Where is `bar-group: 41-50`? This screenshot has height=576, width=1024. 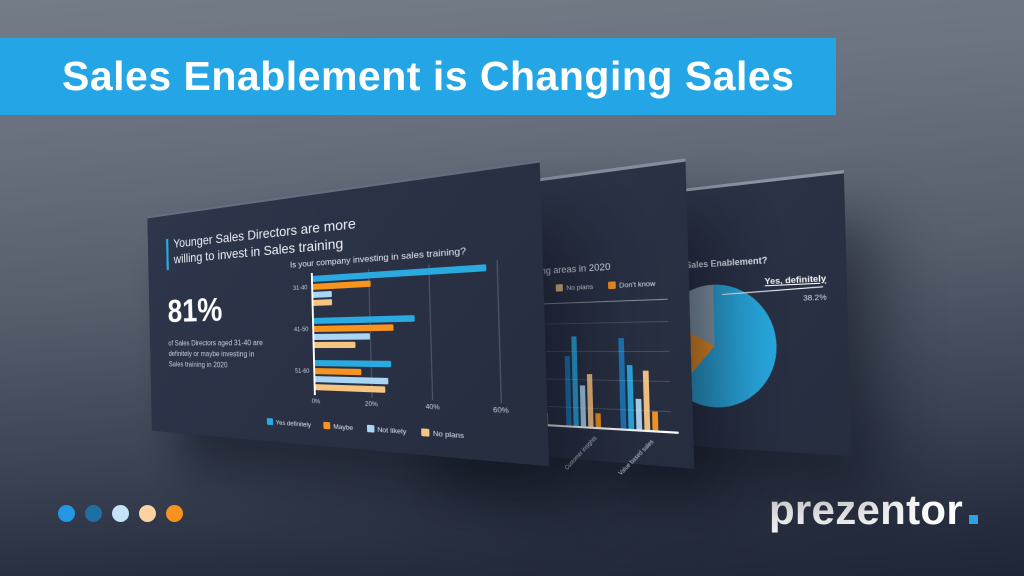
bar-group: 41-50 is located at coordinates (396, 332).